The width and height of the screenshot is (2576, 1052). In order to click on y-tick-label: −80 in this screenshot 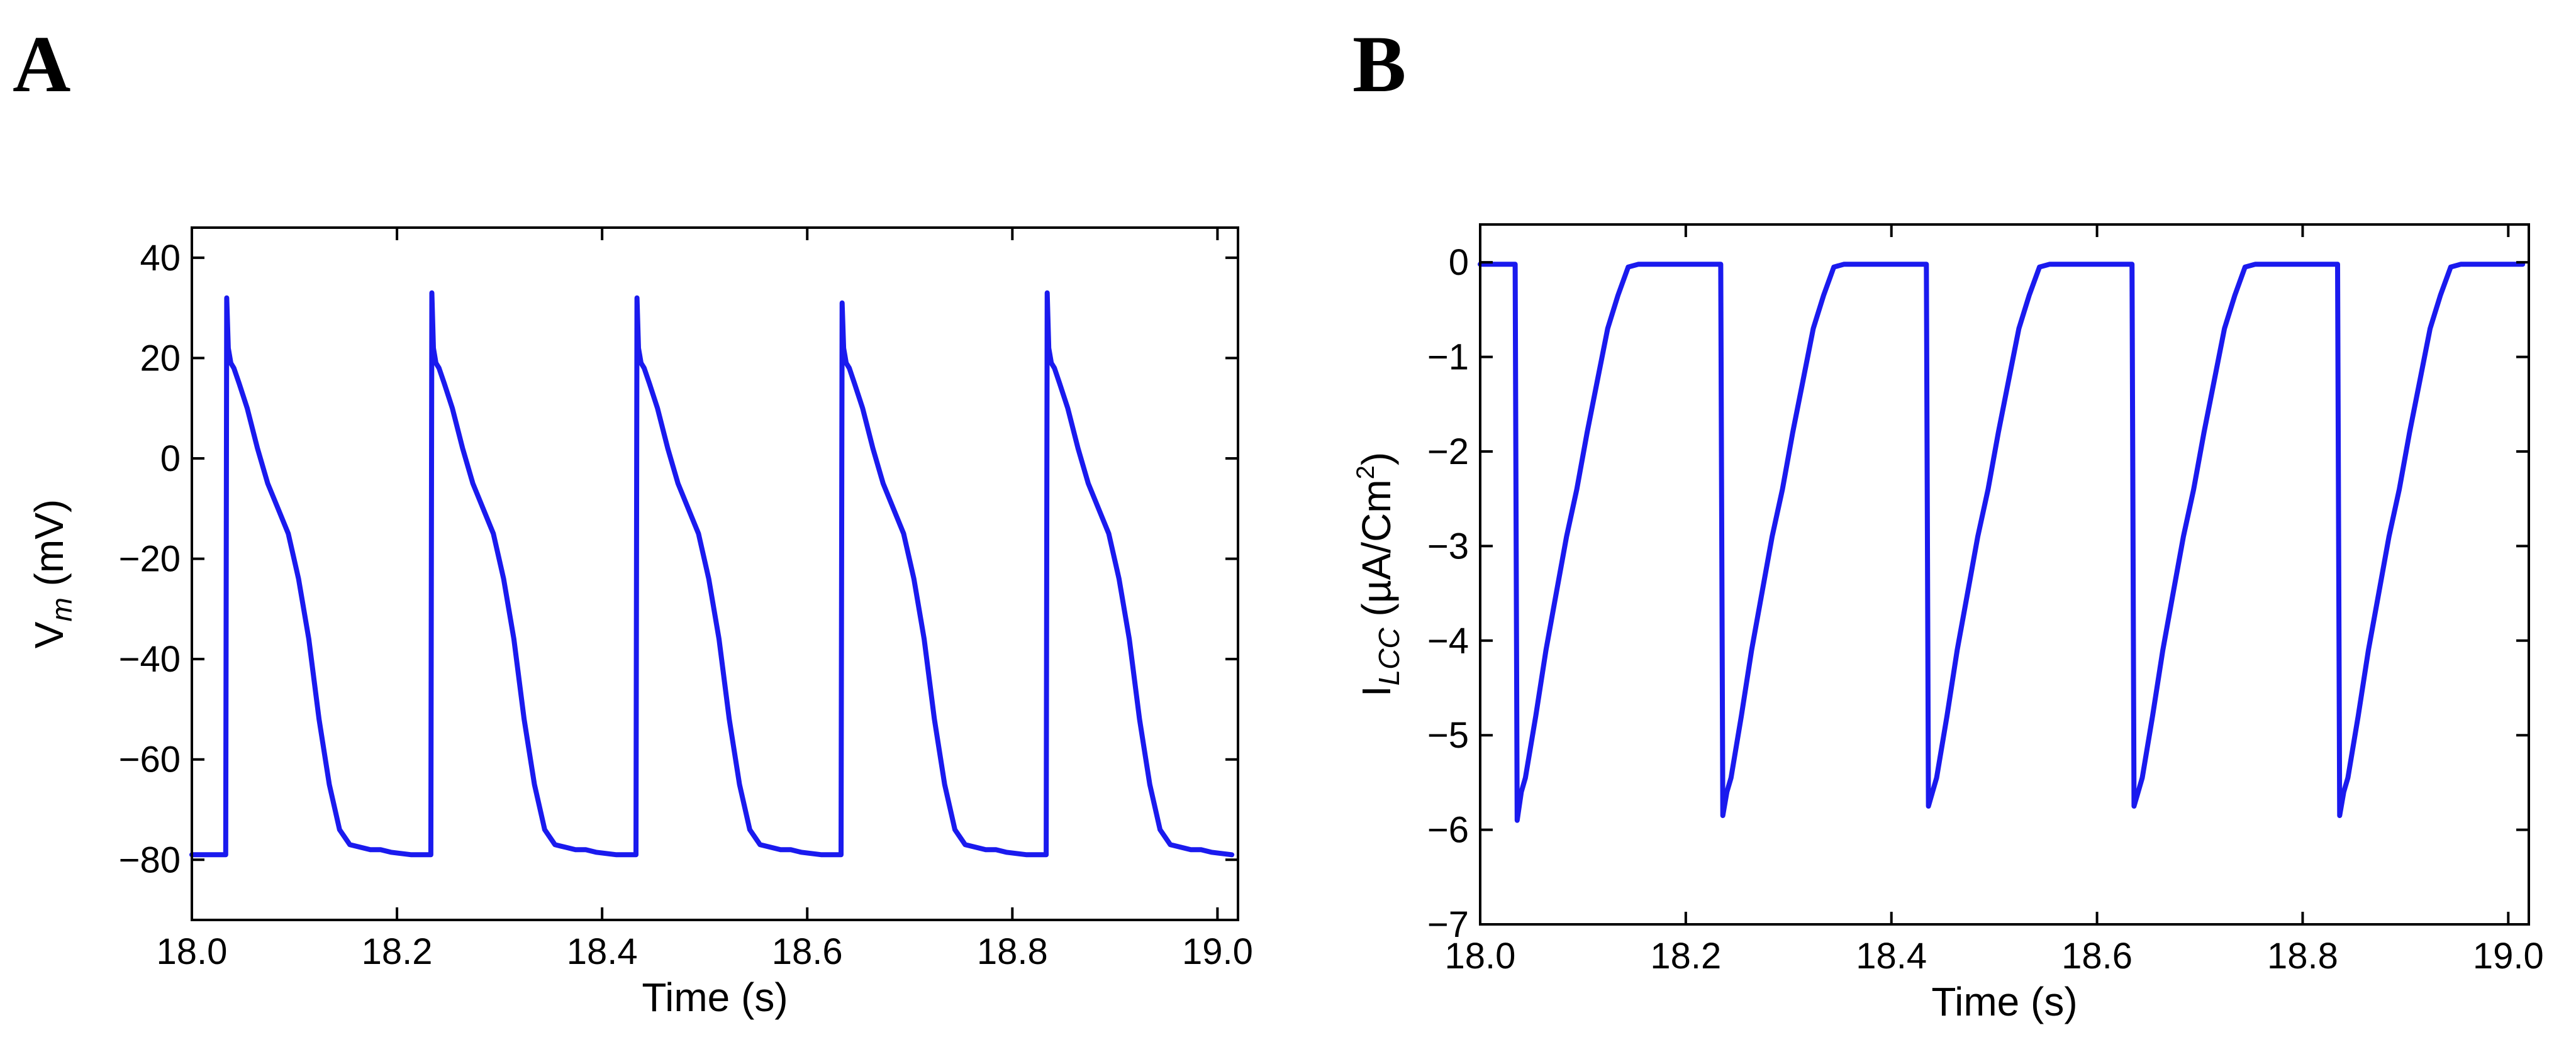, I will do `click(150, 859)`.